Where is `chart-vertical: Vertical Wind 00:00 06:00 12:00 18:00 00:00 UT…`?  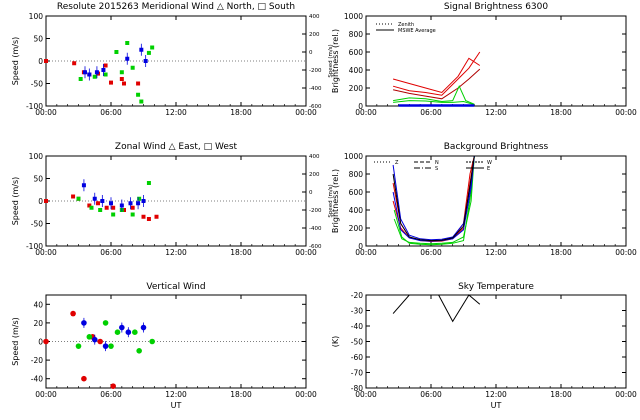
chart-vertical: Vertical Wind 00:00 06:00 12:00 18:00 00:00 UT… is located at coordinates (164, 346).